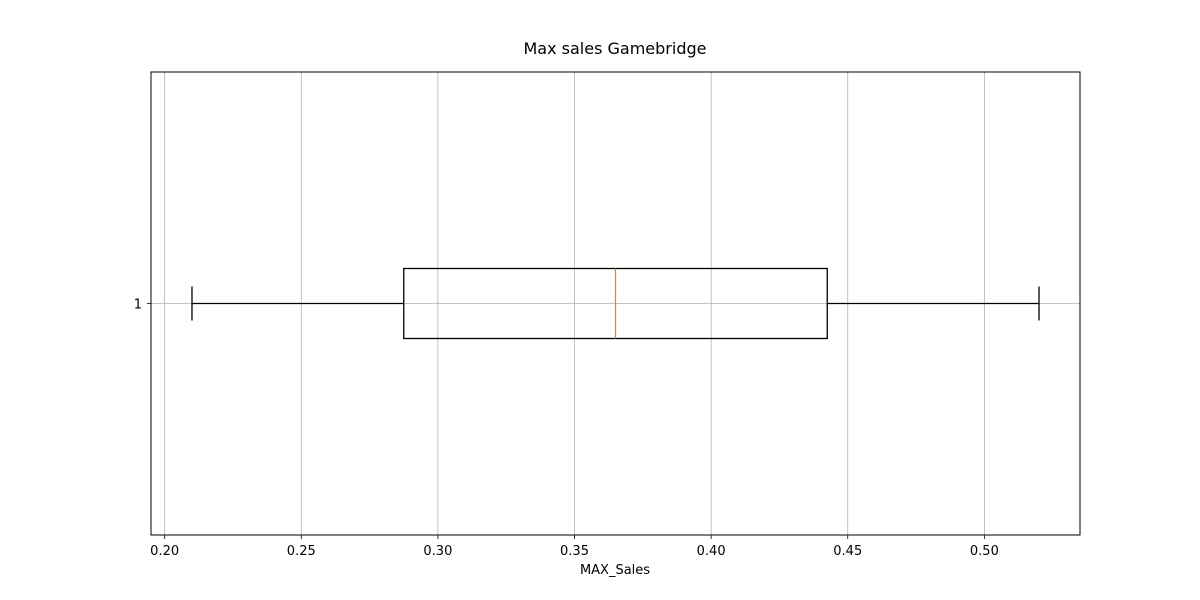 The height and width of the screenshot is (600, 1200). I want to click on x-tick-label: 0.45, so click(847, 551).